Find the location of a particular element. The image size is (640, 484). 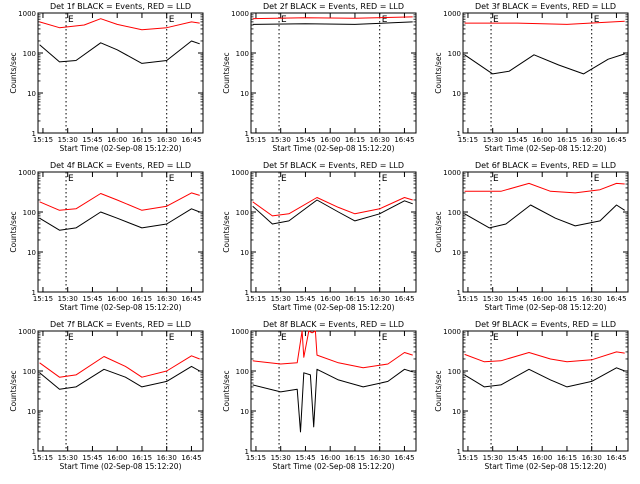

plot-title: Det 8f BLACK = Events, RED = LLD is located at coordinates (333, 324).